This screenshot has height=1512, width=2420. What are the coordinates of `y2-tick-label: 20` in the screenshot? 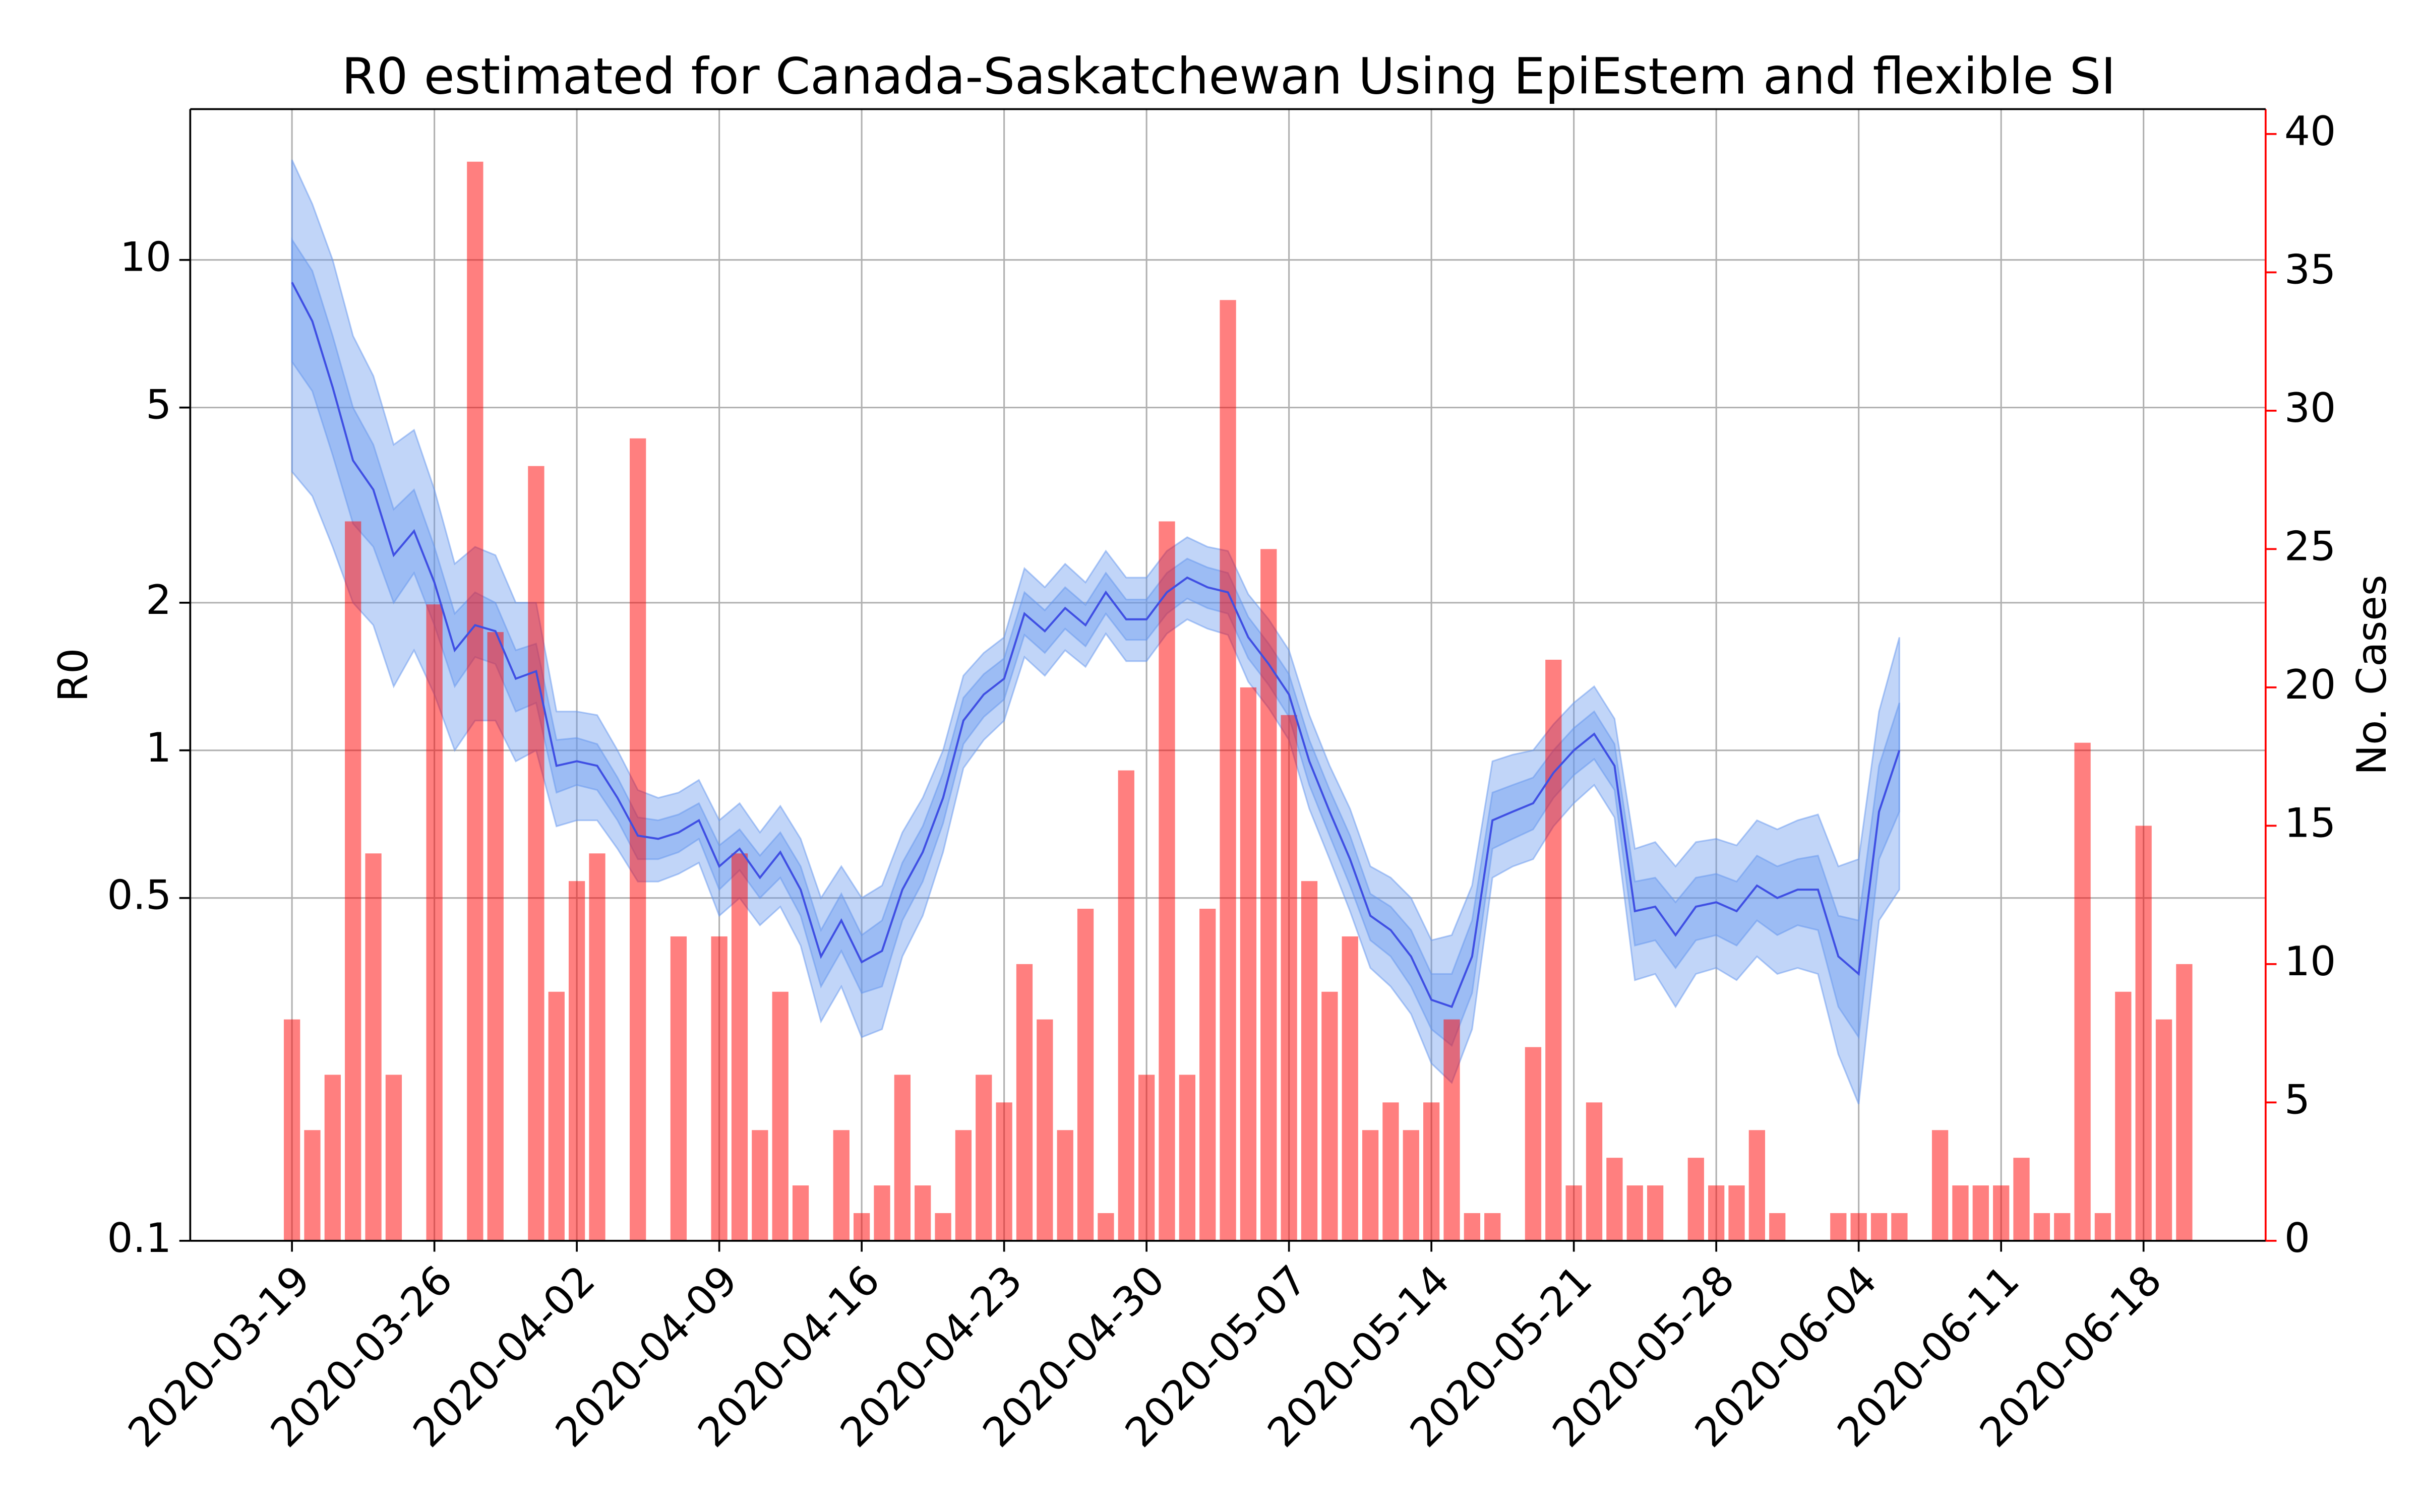 It's located at (2310, 684).